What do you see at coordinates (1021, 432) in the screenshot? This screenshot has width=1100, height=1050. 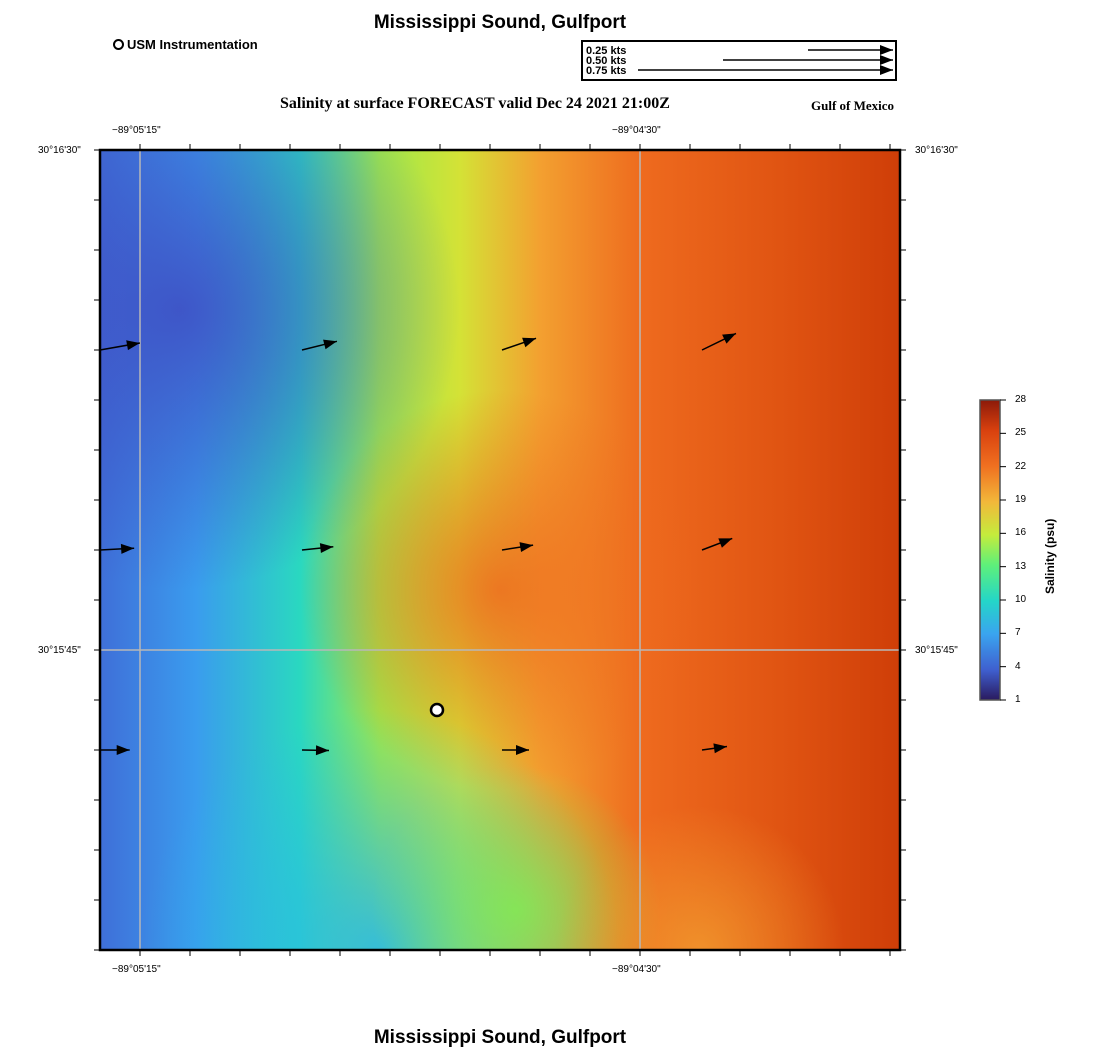 I see `colorbar-label-25: 25` at bounding box center [1021, 432].